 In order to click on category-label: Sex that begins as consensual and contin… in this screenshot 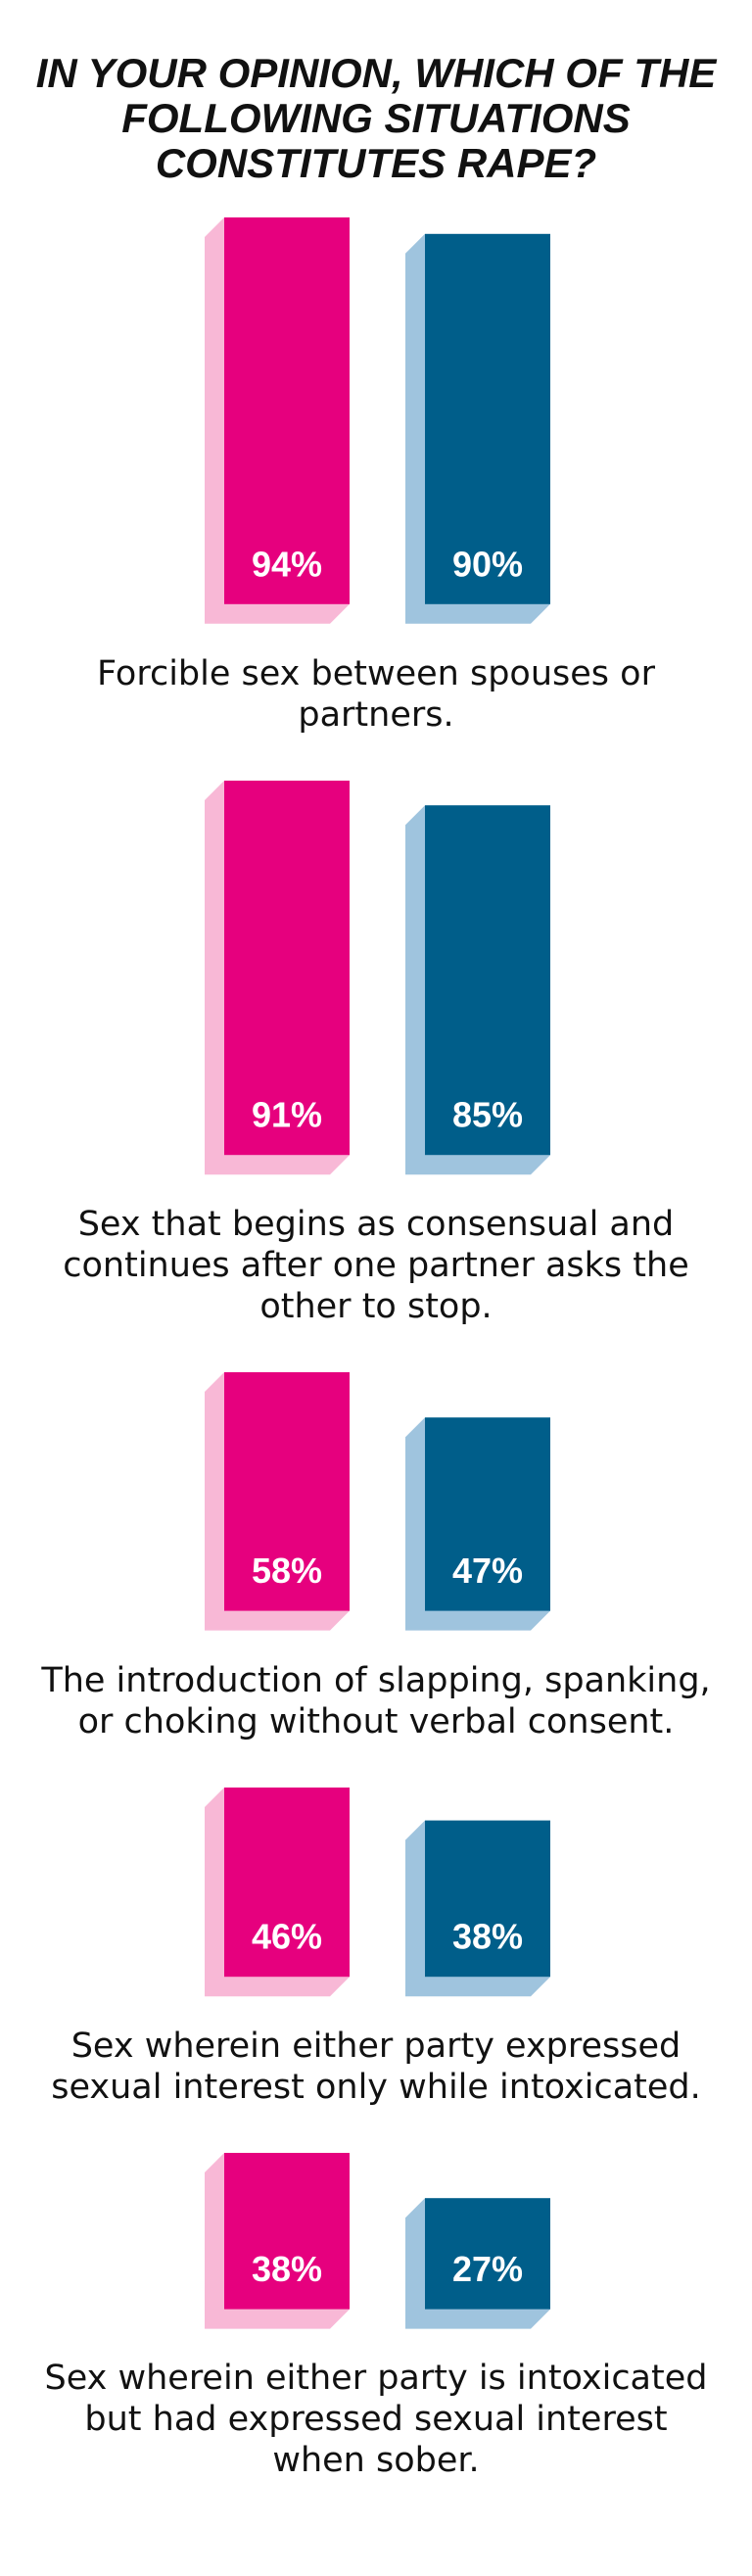, I will do `click(376, 1265)`.